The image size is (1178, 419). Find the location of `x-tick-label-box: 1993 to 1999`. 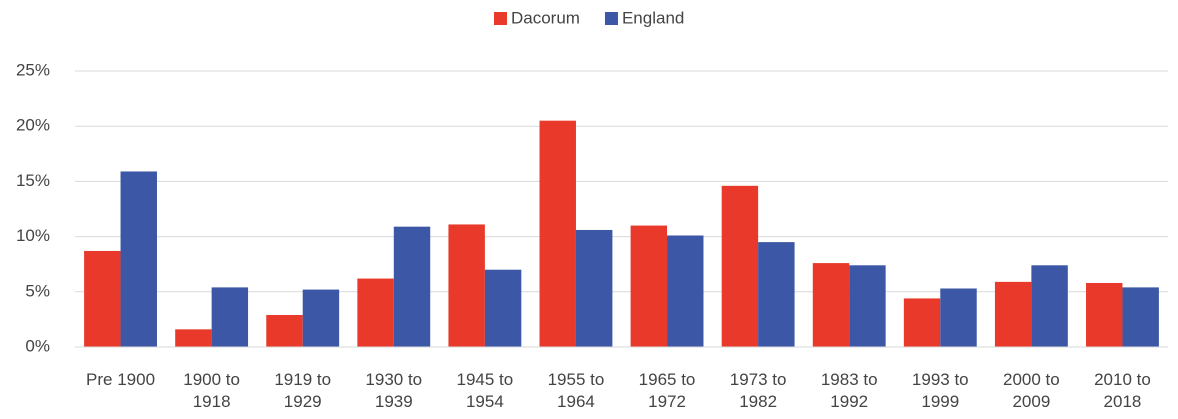

x-tick-label-box: 1993 to 1999 is located at coordinates (940, 390).